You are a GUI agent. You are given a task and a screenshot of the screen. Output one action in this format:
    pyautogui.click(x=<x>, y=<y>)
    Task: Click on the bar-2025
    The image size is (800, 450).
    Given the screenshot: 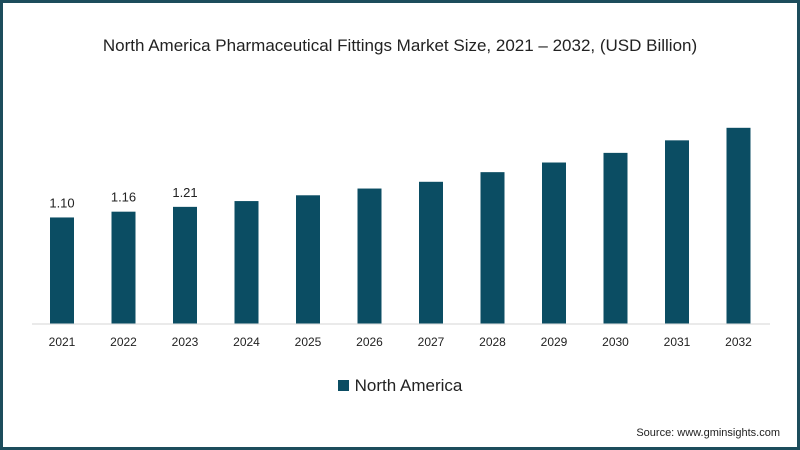 What is the action you would take?
    pyautogui.click(x=308, y=259)
    